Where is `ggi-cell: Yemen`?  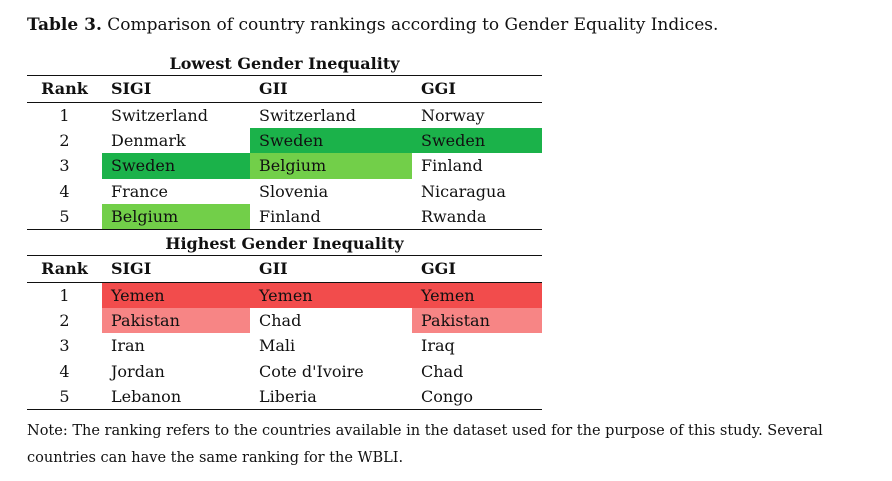 ggi-cell: Yemen is located at coordinates (477, 295).